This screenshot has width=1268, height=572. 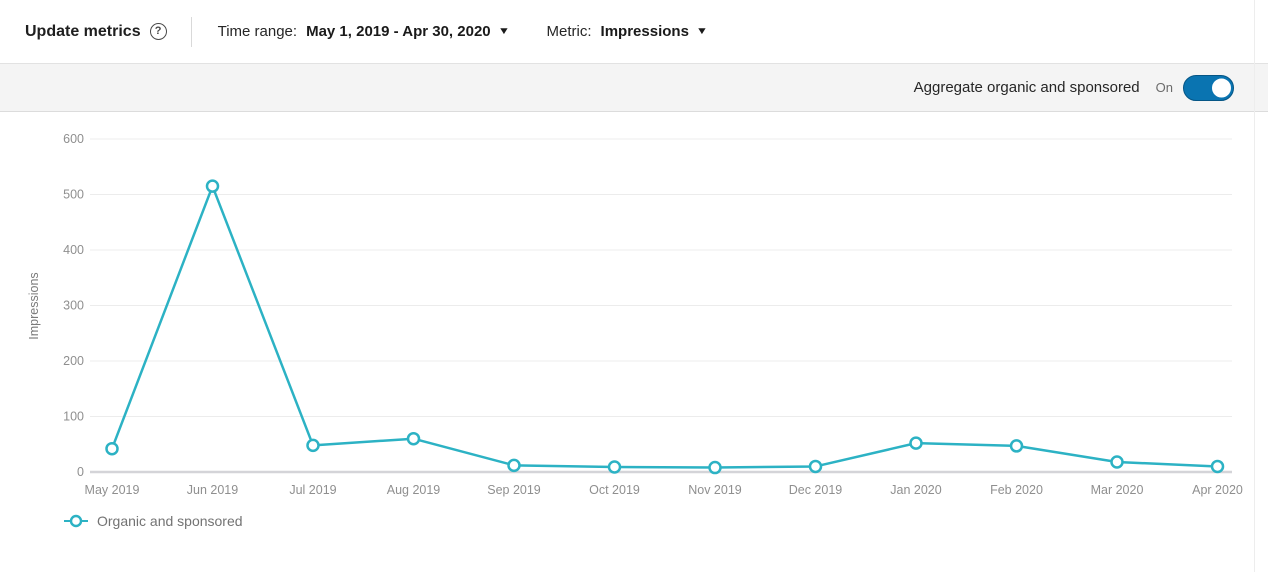 What do you see at coordinates (614, 467) in the screenshot?
I see `data-point-oct-2019` at bounding box center [614, 467].